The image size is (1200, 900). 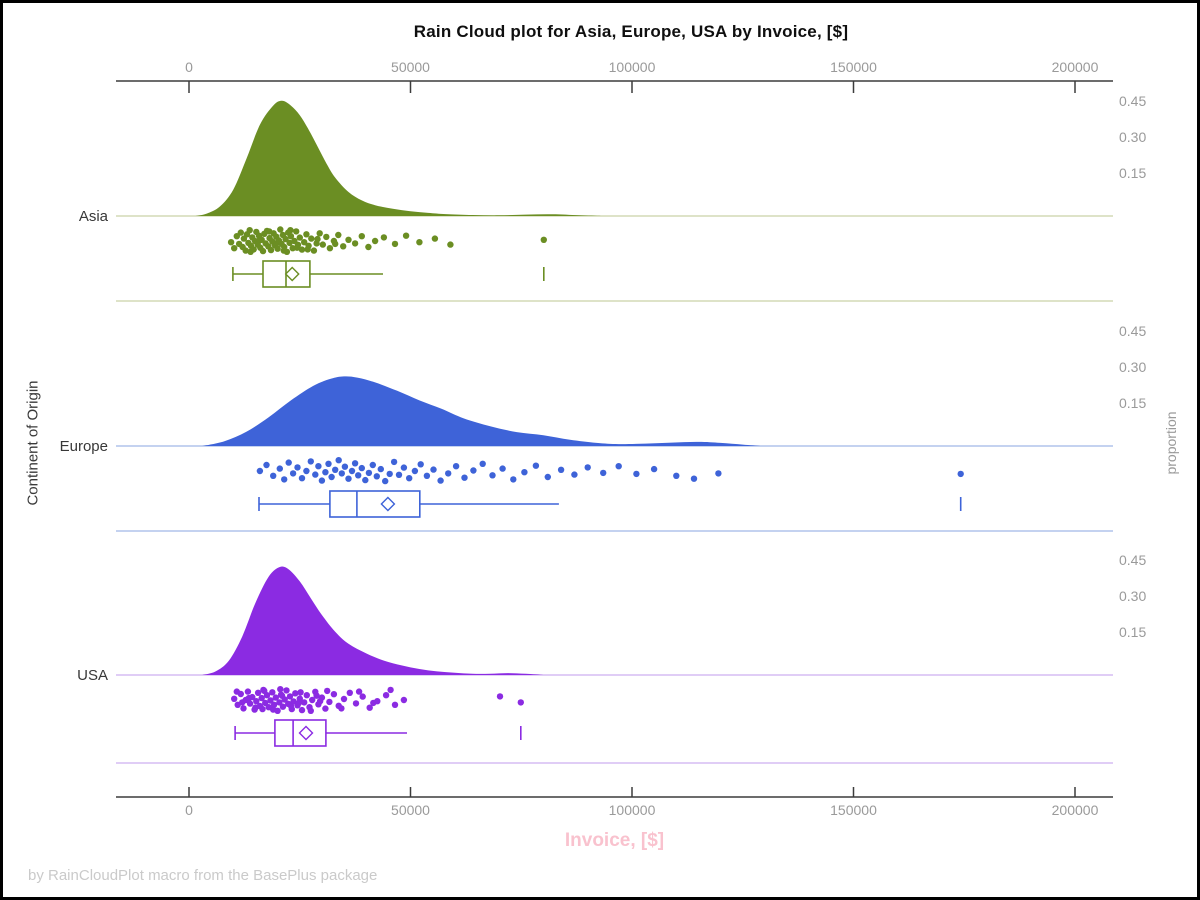 I want to click on top-axis-tick-label: 100000, so click(x=632, y=67).